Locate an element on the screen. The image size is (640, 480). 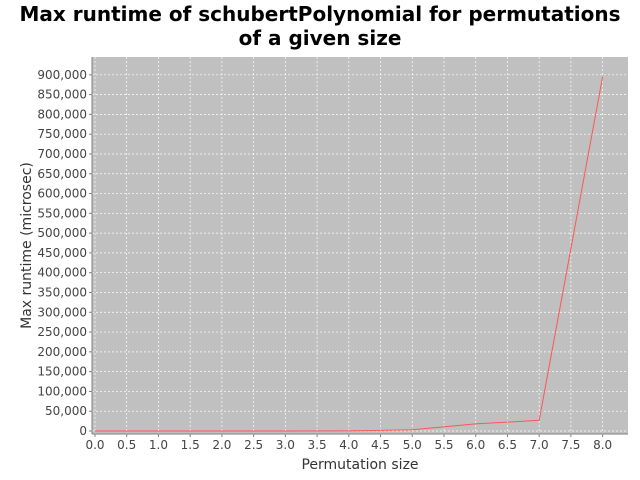
x-tick-label: 3.0 is located at coordinates (285, 445).